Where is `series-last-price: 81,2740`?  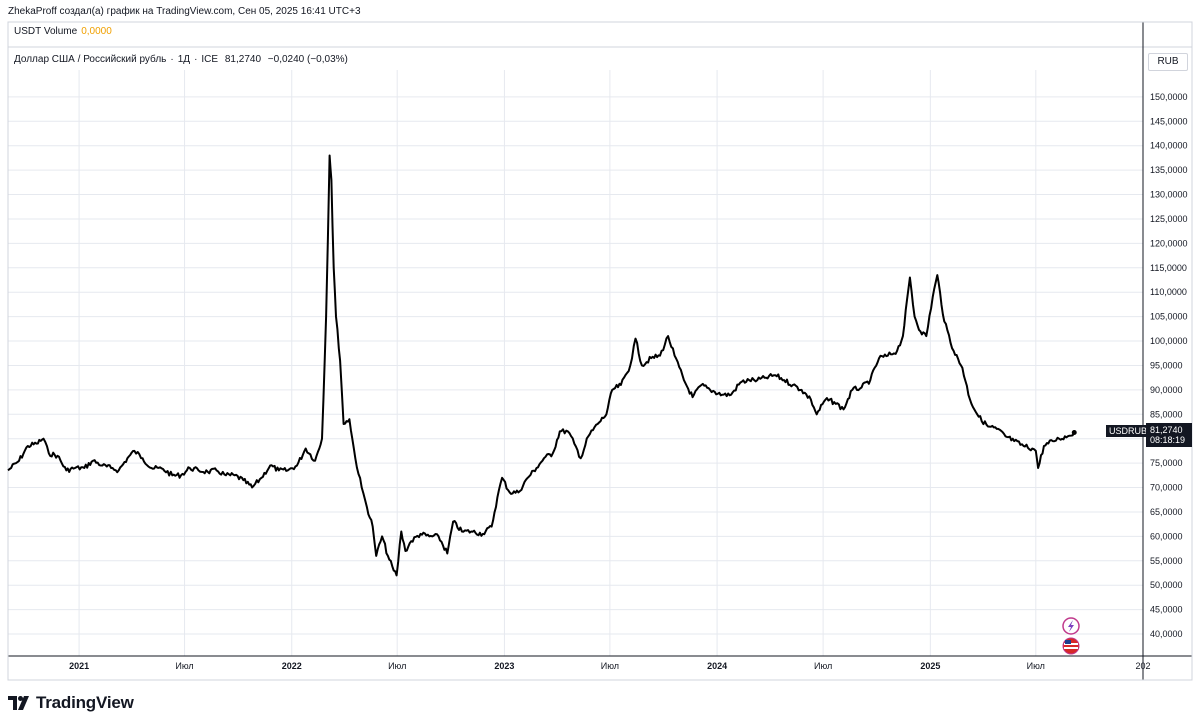
series-last-price: 81,2740 is located at coordinates (243, 59).